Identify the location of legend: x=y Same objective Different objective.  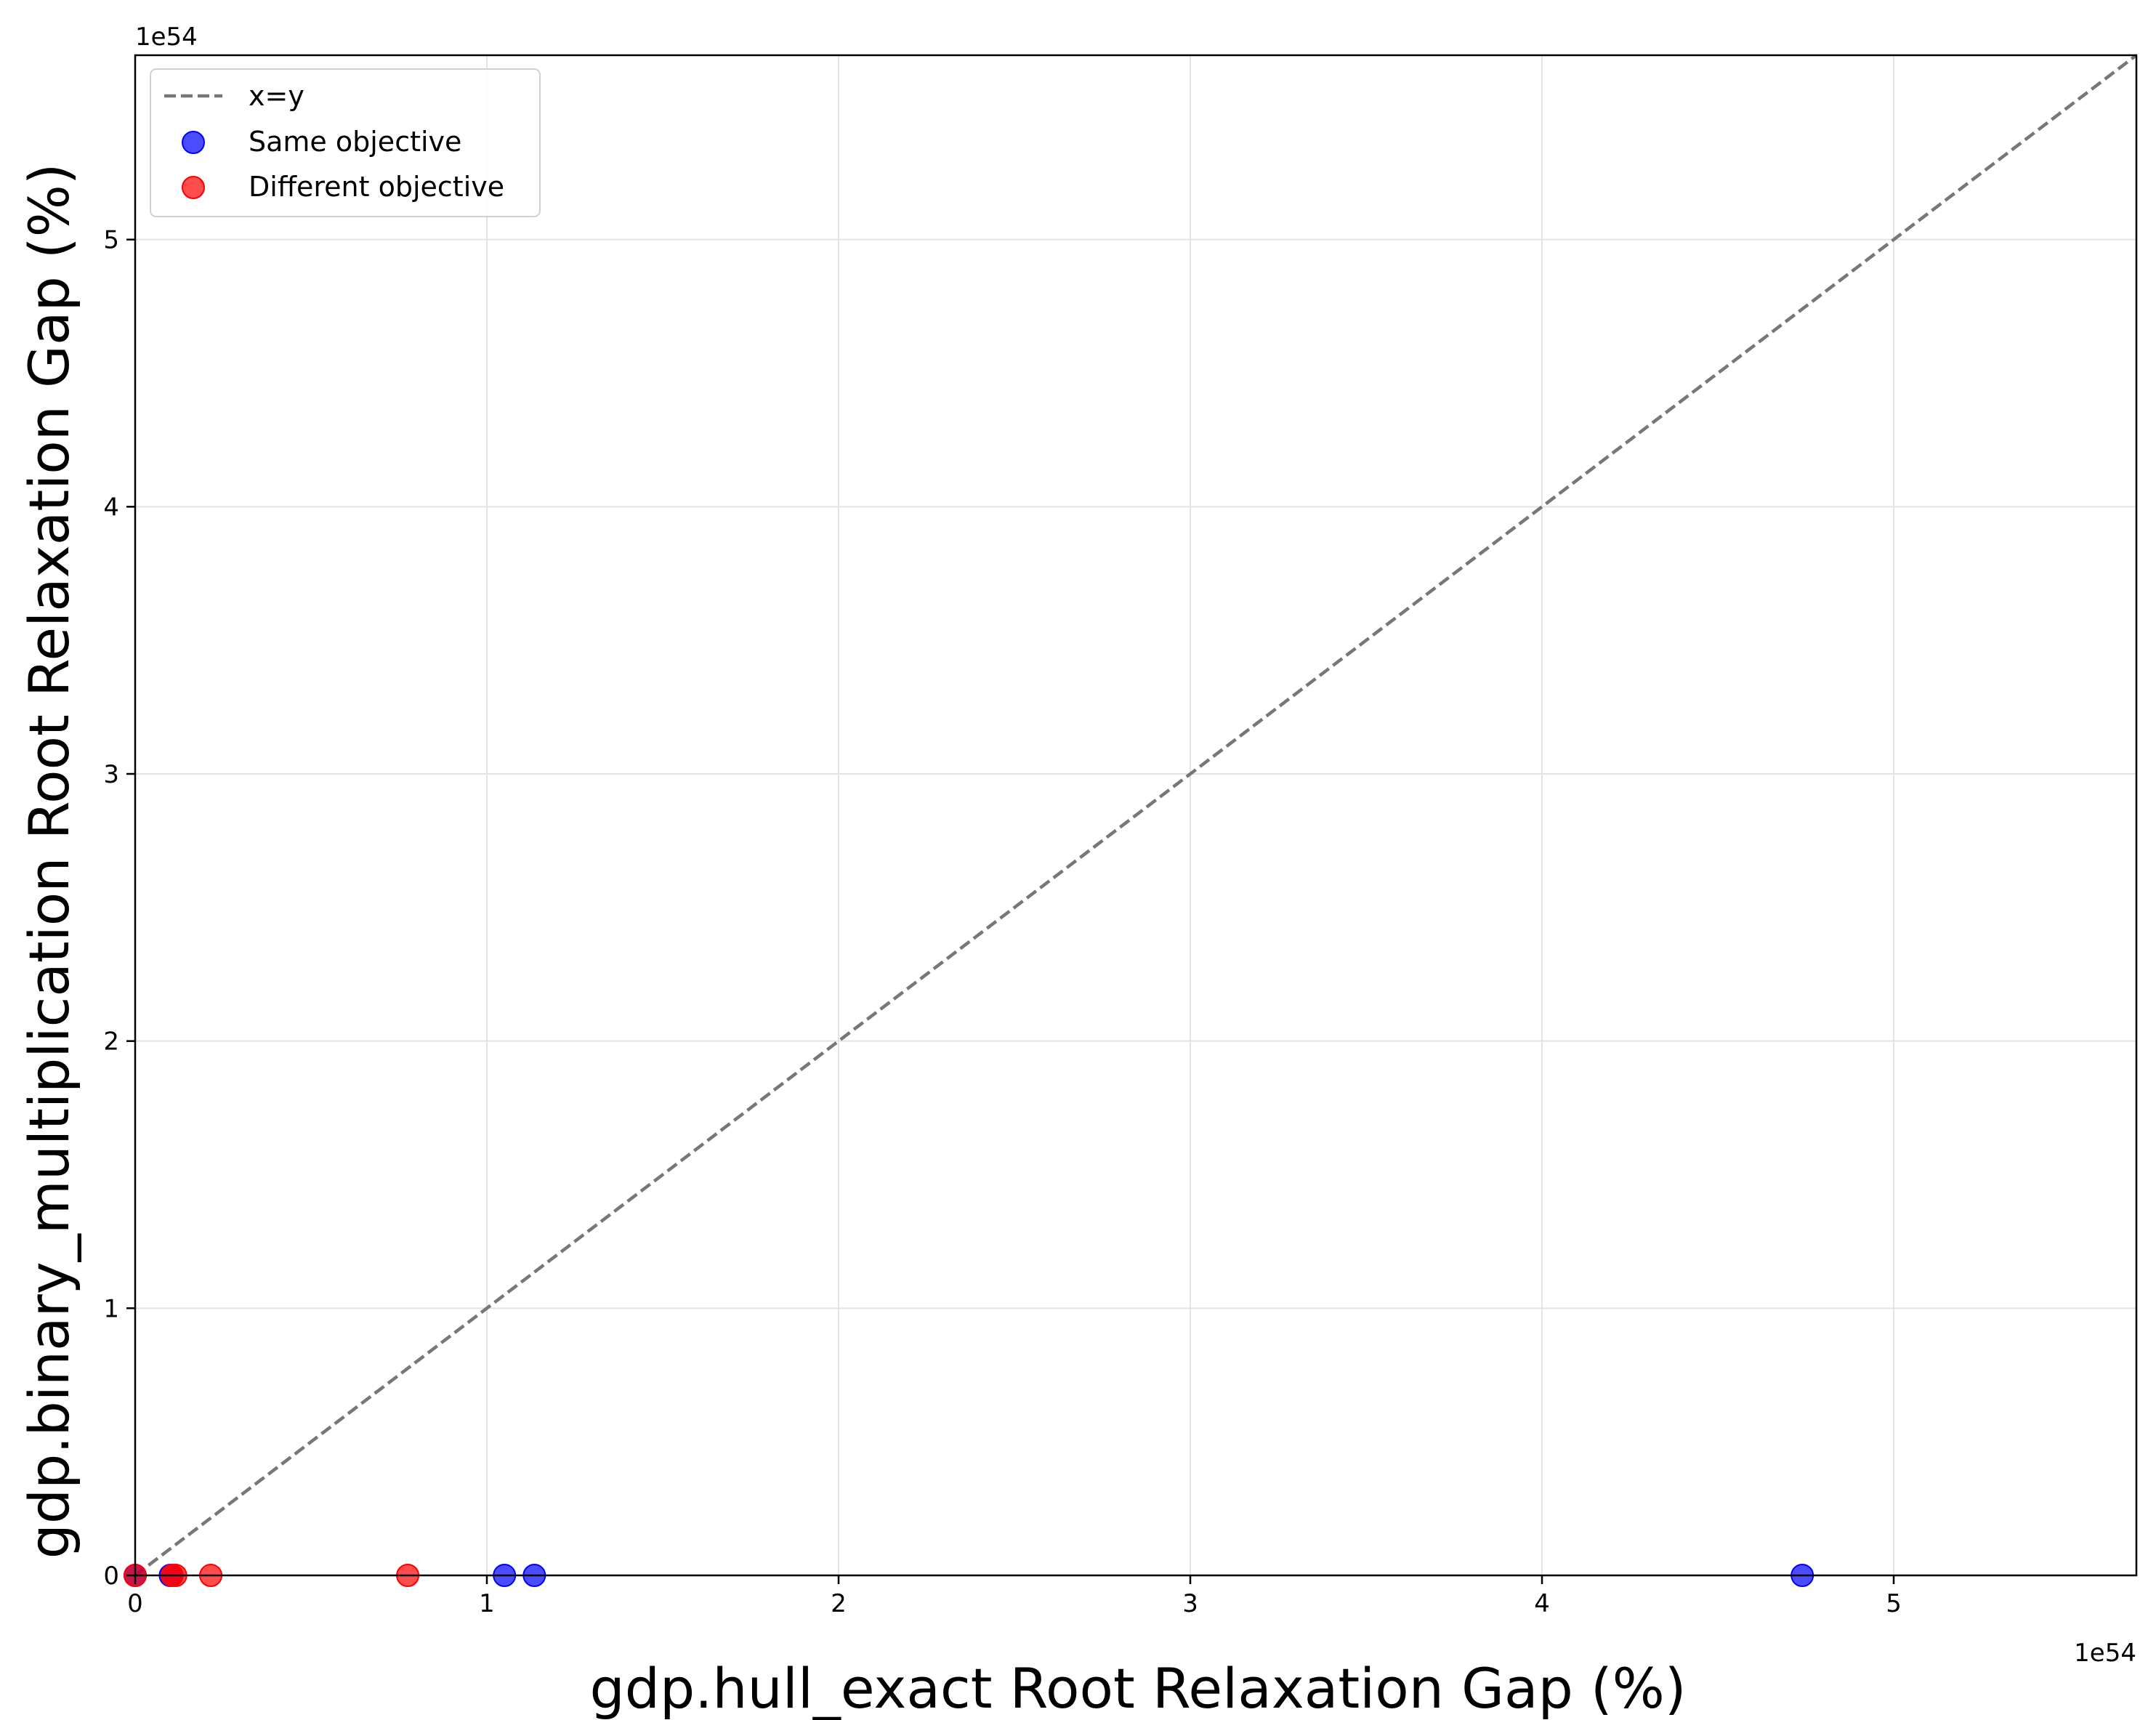
(346, 142).